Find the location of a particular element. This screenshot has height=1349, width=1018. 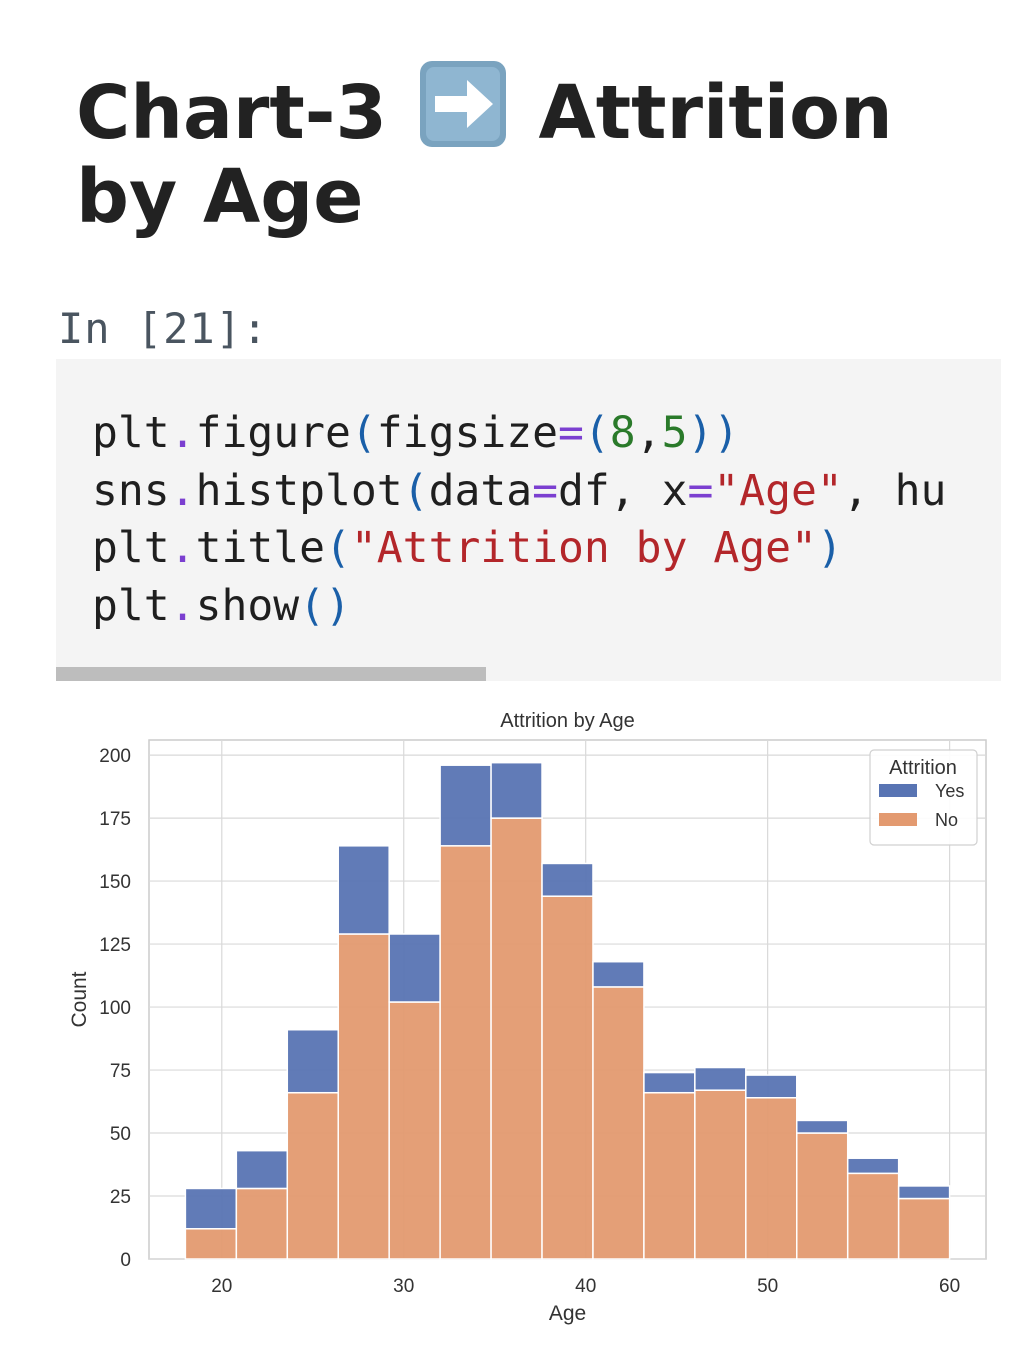

code-token: sns is located at coordinates (131, 490).